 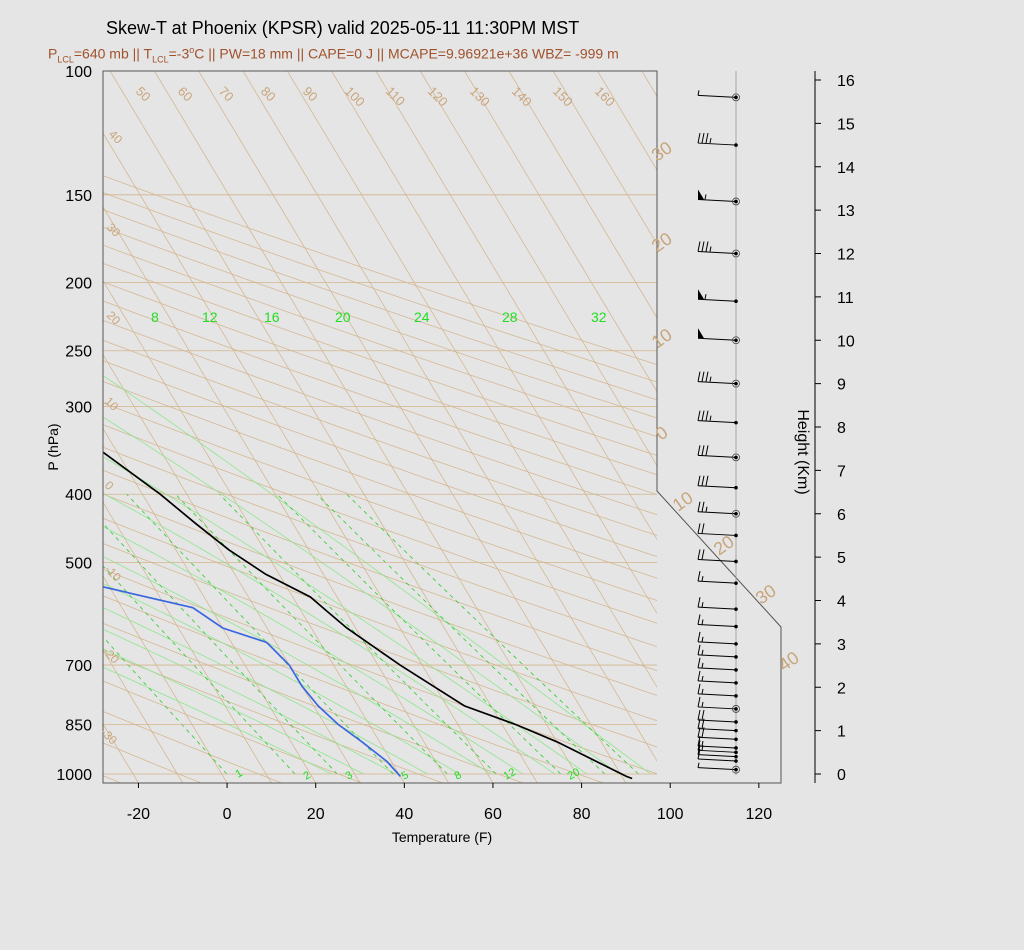 I want to click on mixing-ratio-label: 5, so click(x=405, y=775).